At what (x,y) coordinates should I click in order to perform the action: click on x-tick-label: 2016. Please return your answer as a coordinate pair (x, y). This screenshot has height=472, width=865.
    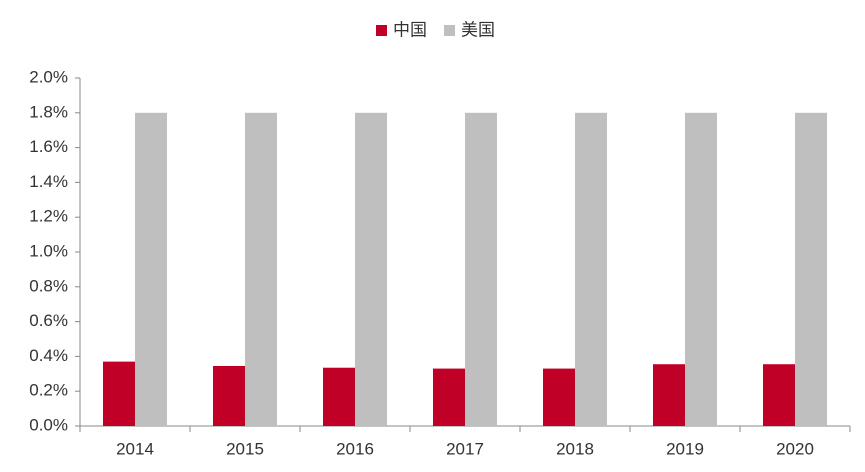
    Looking at the image, I should click on (355, 448).